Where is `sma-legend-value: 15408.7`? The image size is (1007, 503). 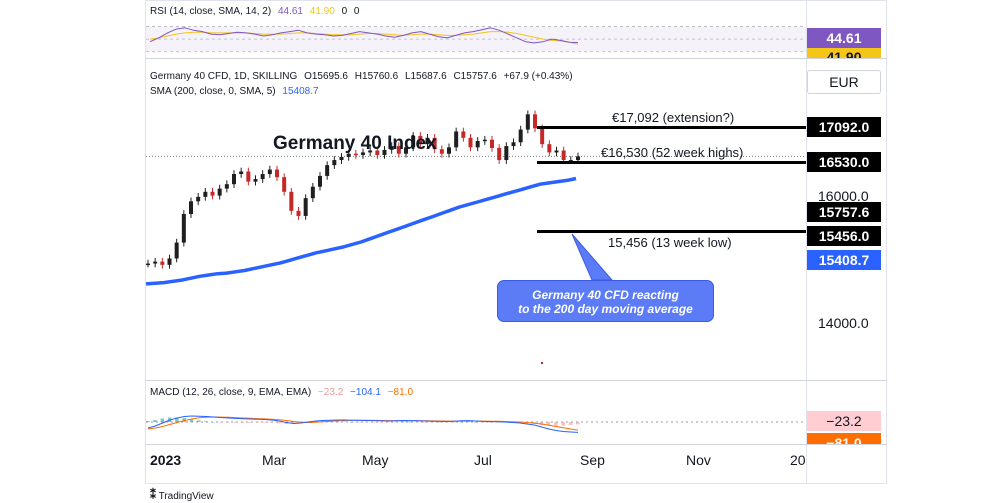 sma-legend-value: 15408.7 is located at coordinates (300, 91).